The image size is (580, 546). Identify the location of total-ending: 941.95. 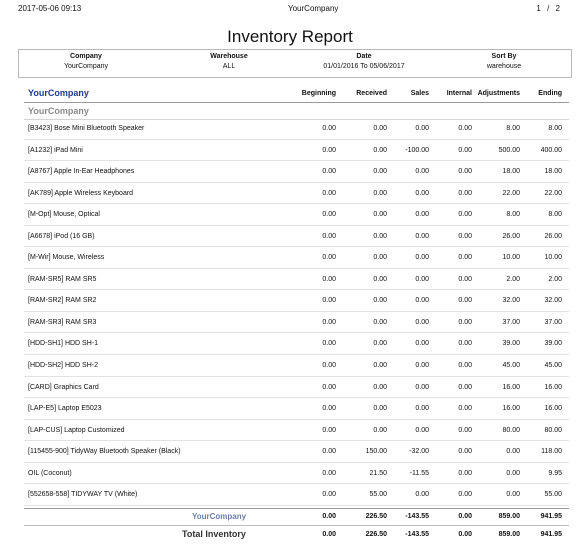
(551, 534).